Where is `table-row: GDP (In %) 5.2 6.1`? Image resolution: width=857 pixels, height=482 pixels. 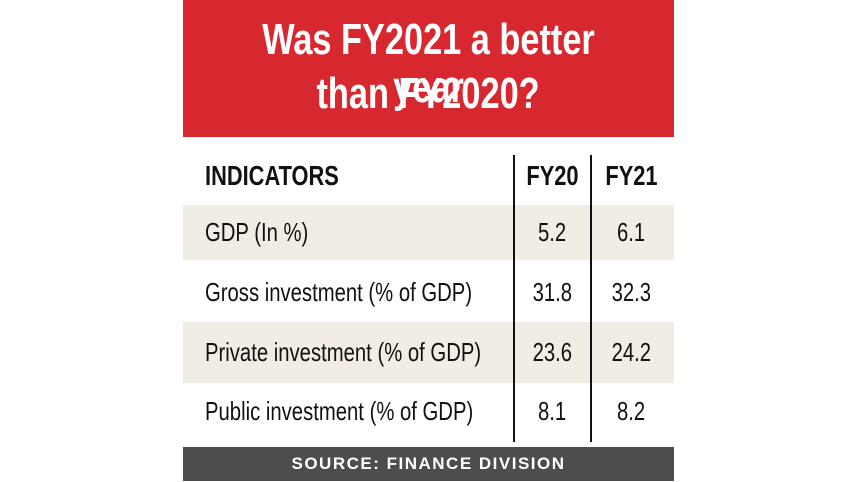
table-row: GDP (In %) 5.2 6.1 is located at coordinates (428, 232).